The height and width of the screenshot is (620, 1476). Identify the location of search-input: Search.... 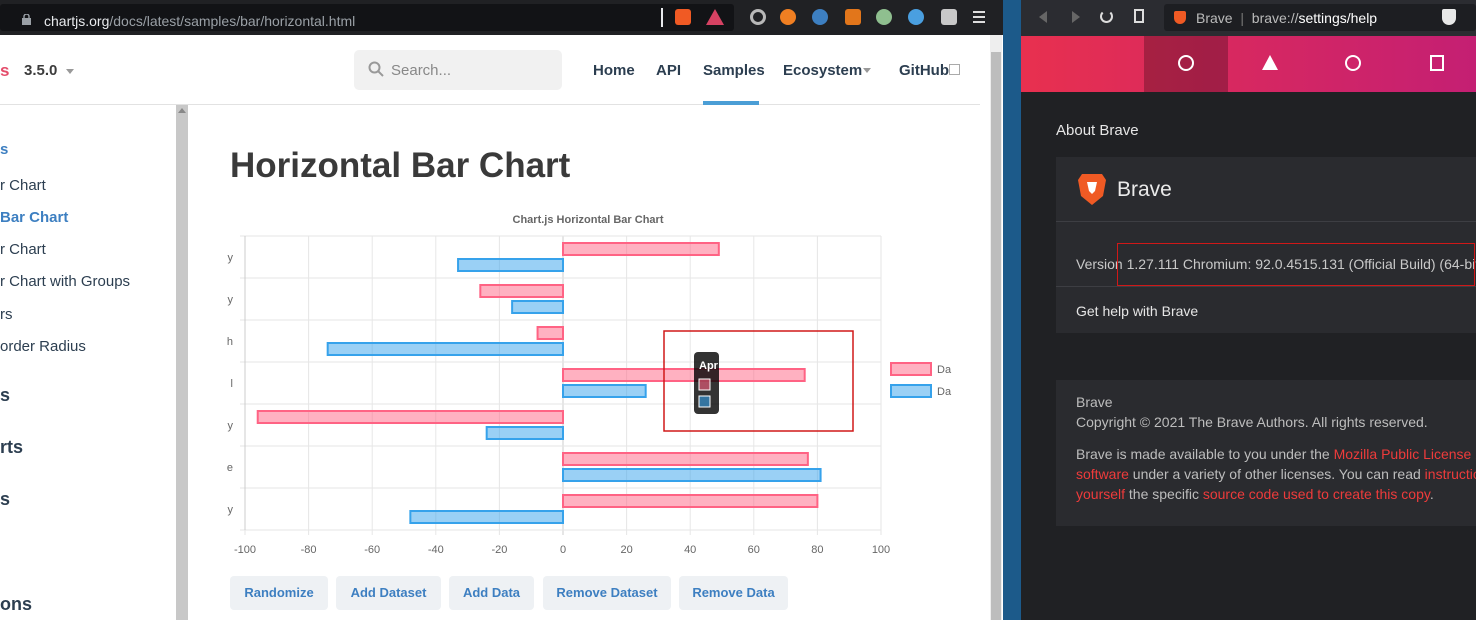
(458, 70).